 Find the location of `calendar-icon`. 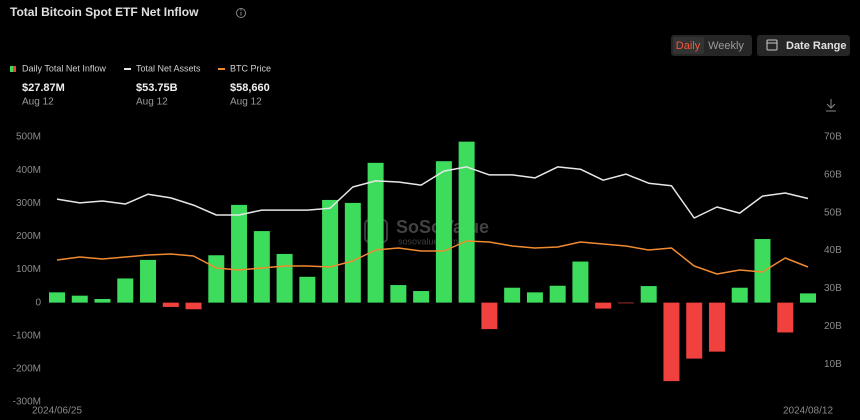

calendar-icon is located at coordinates (772, 45).